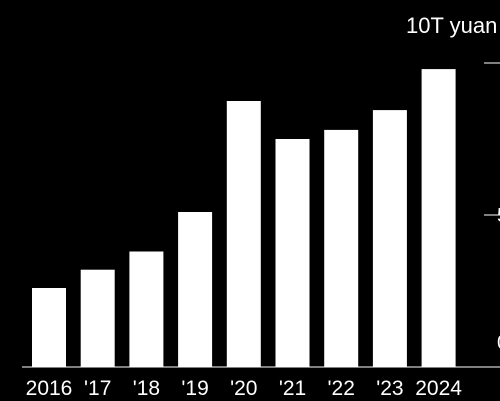 Image resolution: width=500 pixels, height=401 pixels. I want to click on x-tick-labels: 2016 '17 '18 '19 '20 '21 '22 '23 2024, so click(244, 388).